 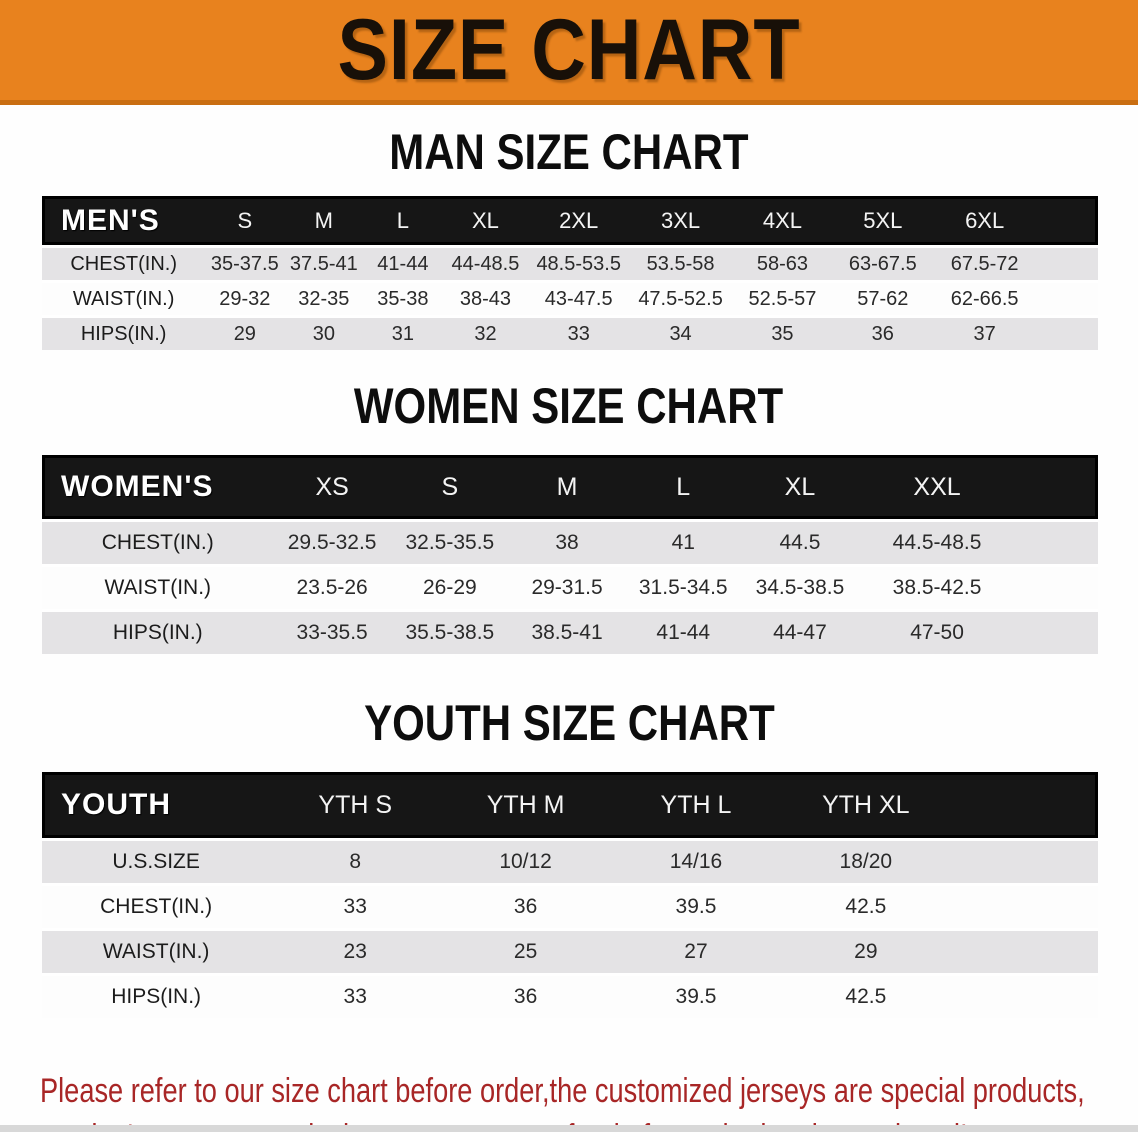 I want to click on size-value-cell: 53.5-58, so click(x=680, y=262).